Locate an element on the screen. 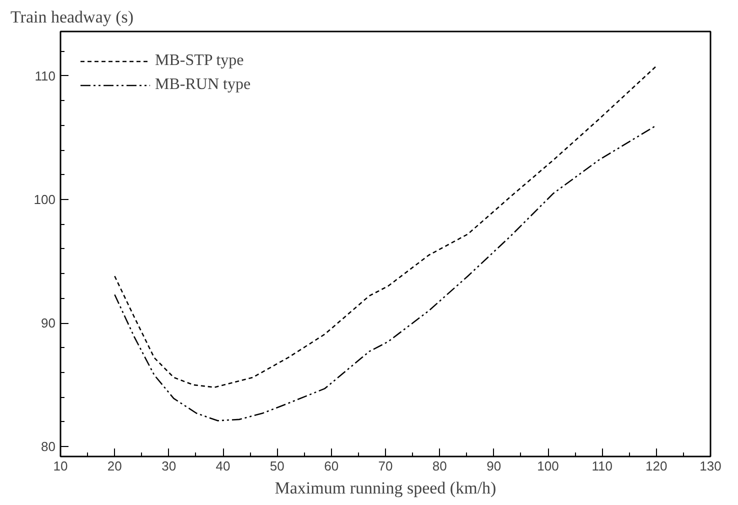 The width and height of the screenshot is (738, 505). x-tick-label: 120 is located at coordinates (656, 466).